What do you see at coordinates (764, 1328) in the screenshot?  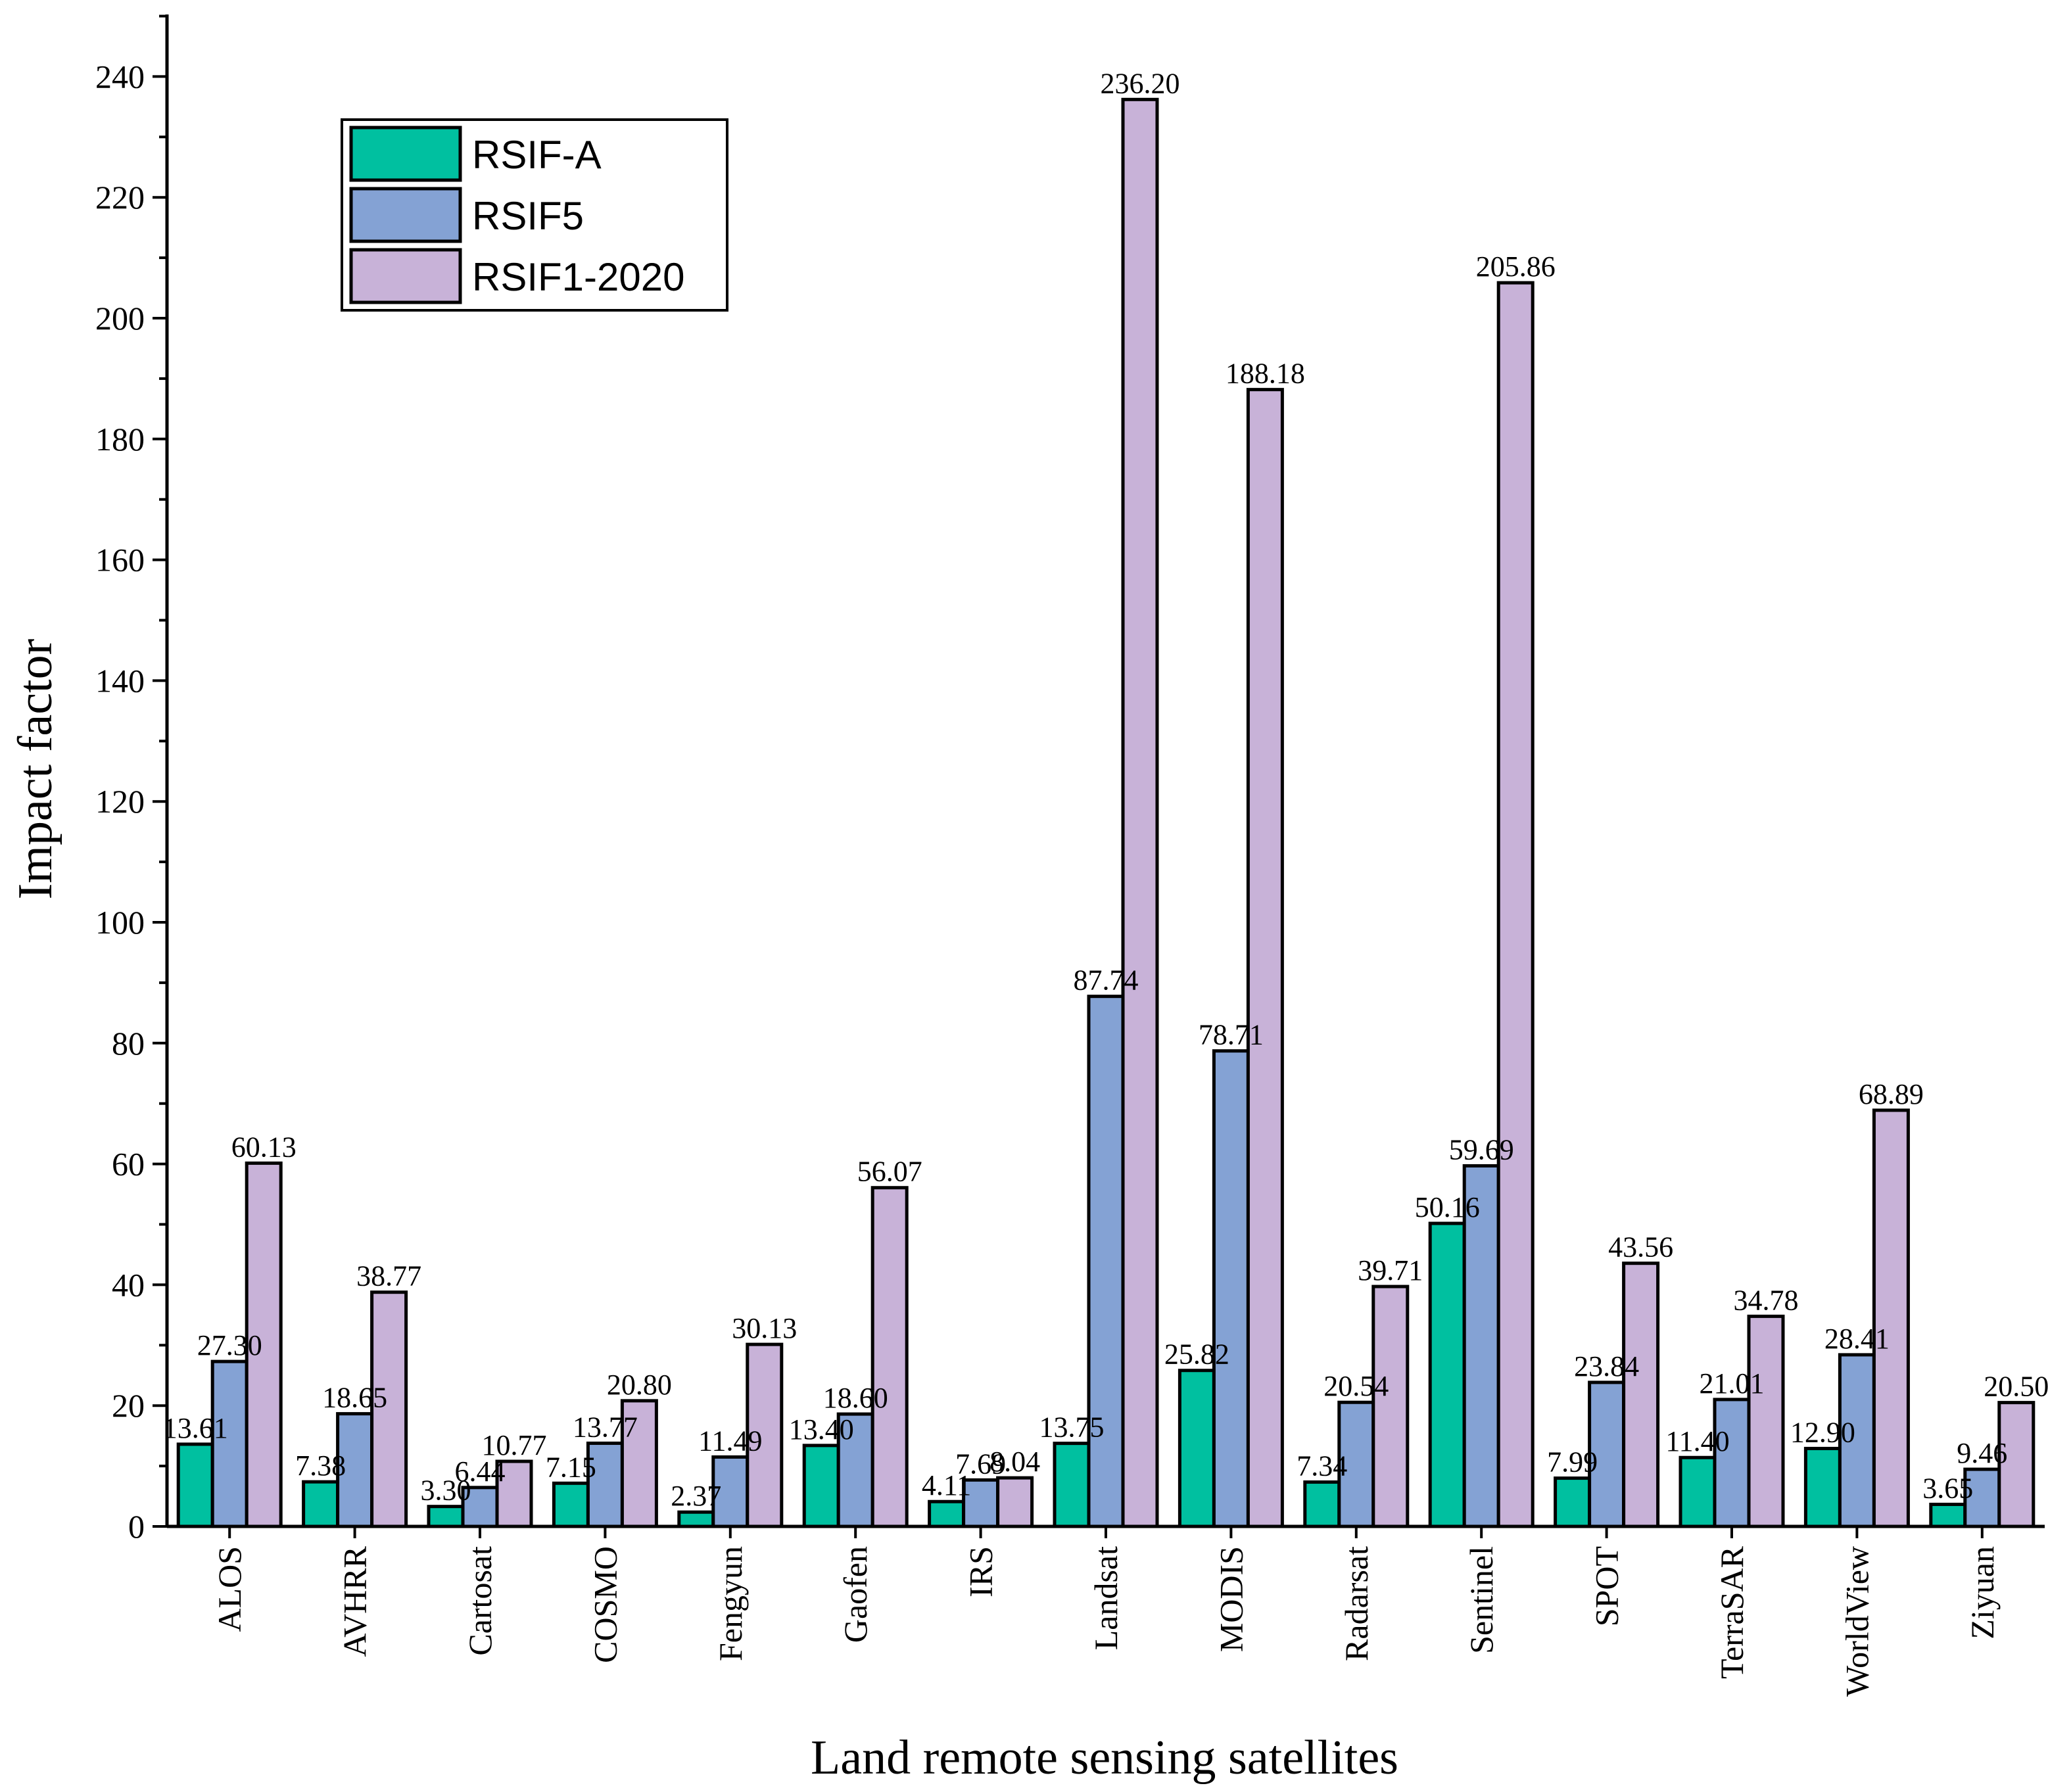 I see `data-label: 30.13` at bounding box center [764, 1328].